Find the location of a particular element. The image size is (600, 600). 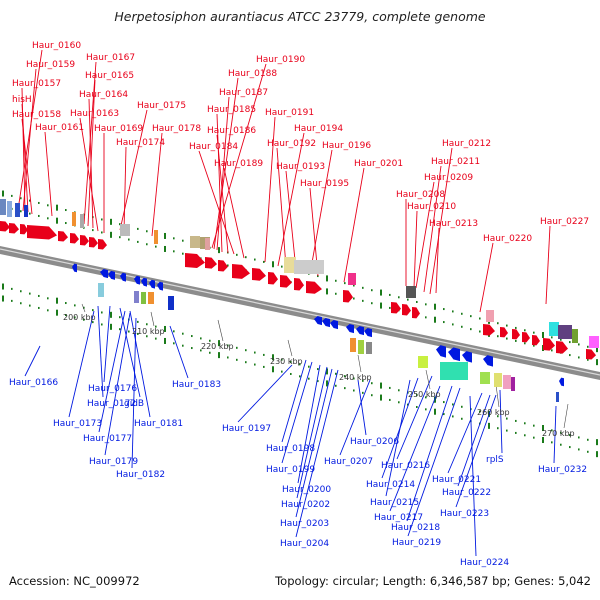

accession-text: Accession: NC_009972 is located at coordinates (74, 581).